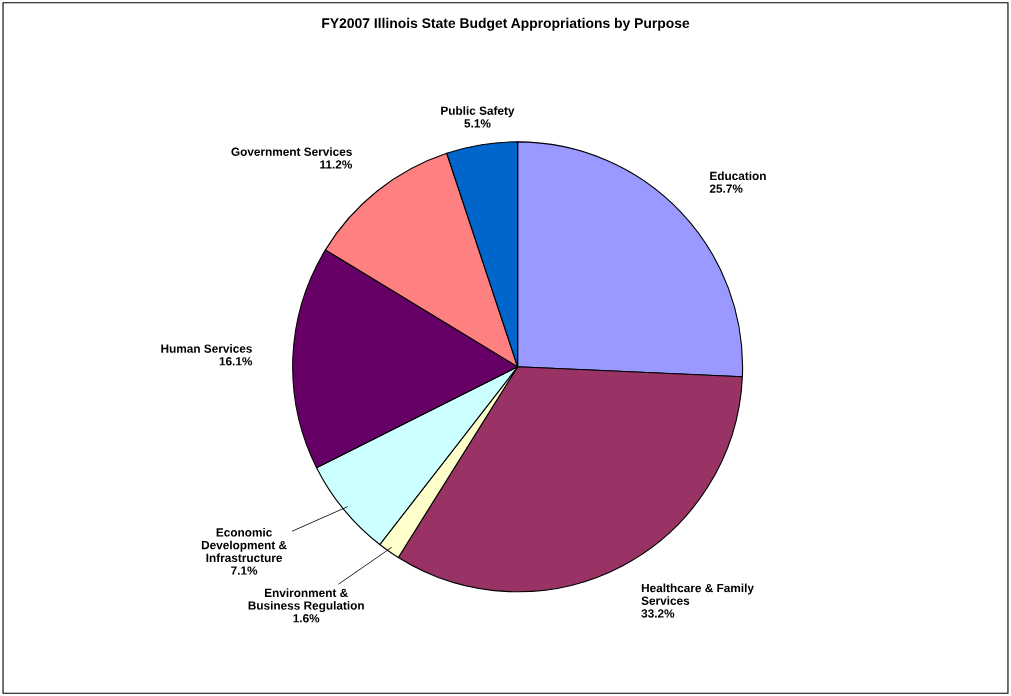  Describe the element at coordinates (206, 348) in the screenshot. I see `slice-label: Human Services` at that location.